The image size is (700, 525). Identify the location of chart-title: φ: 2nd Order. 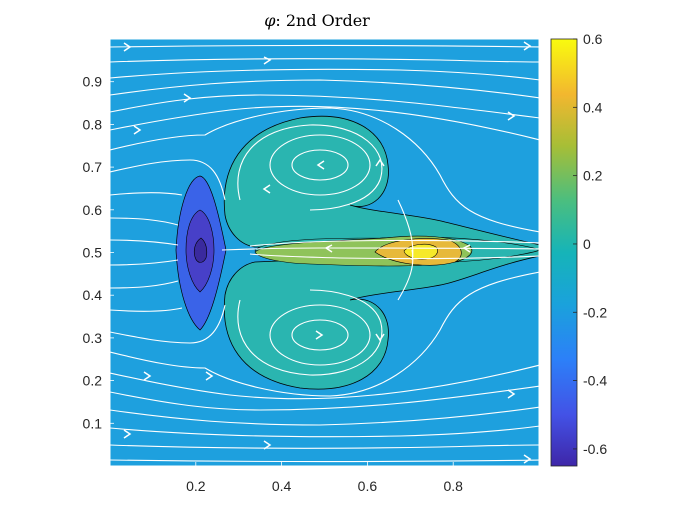
(317, 20).